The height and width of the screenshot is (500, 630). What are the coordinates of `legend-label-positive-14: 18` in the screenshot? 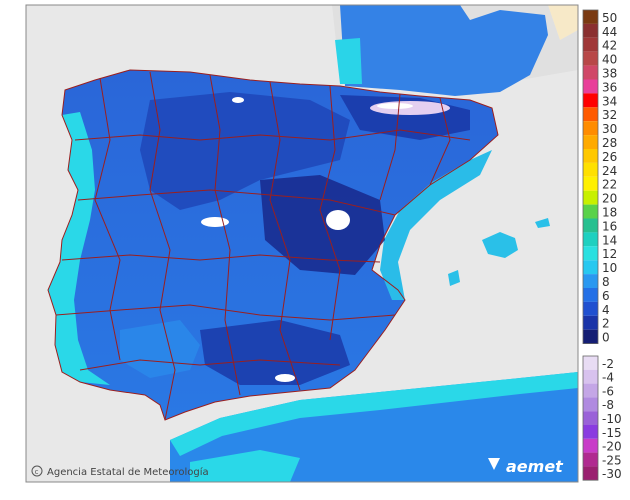 It's located at (609, 213).